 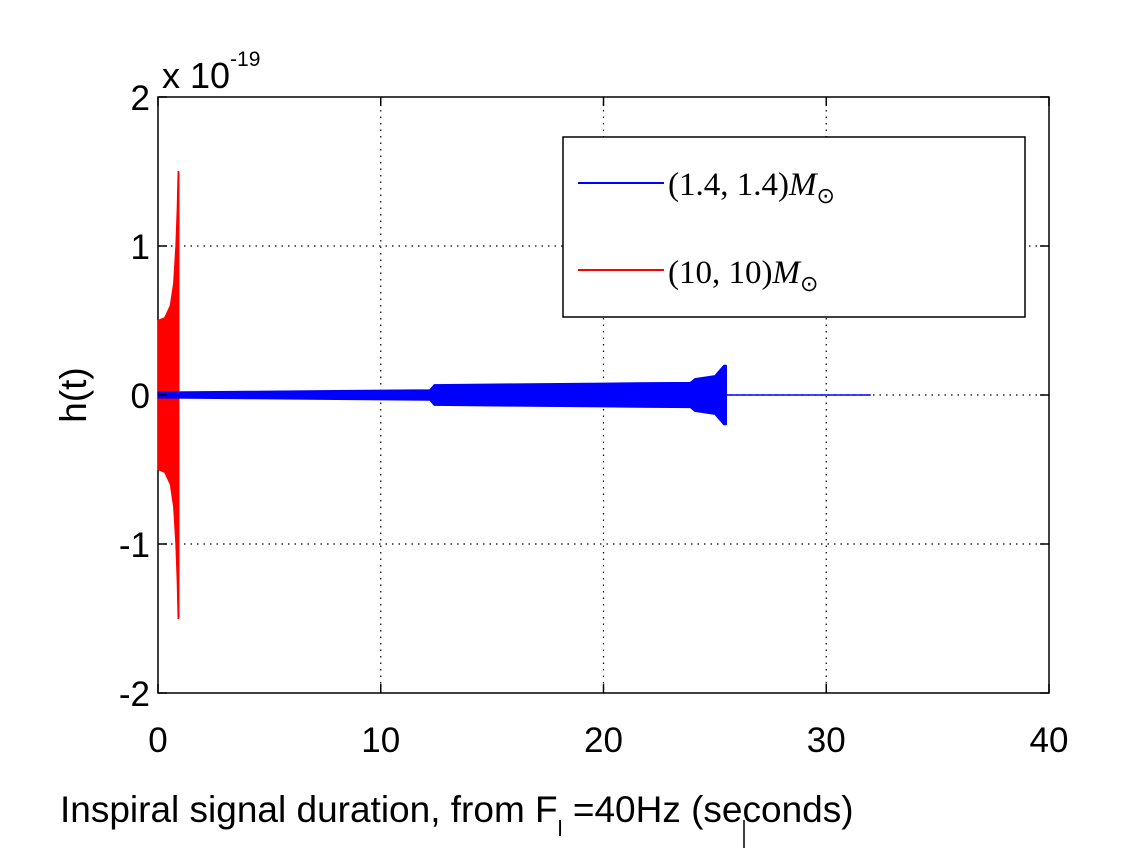 I want to click on legend-label-series-1: (1.4, 1.4)M⊙, so click(x=751, y=187).